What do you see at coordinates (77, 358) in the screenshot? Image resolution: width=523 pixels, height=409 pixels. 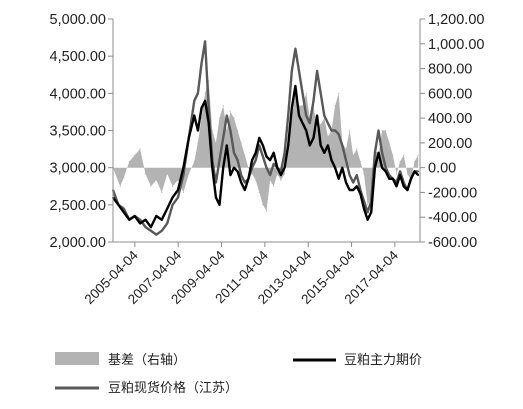 I see `legend-swatch-basis` at bounding box center [77, 358].